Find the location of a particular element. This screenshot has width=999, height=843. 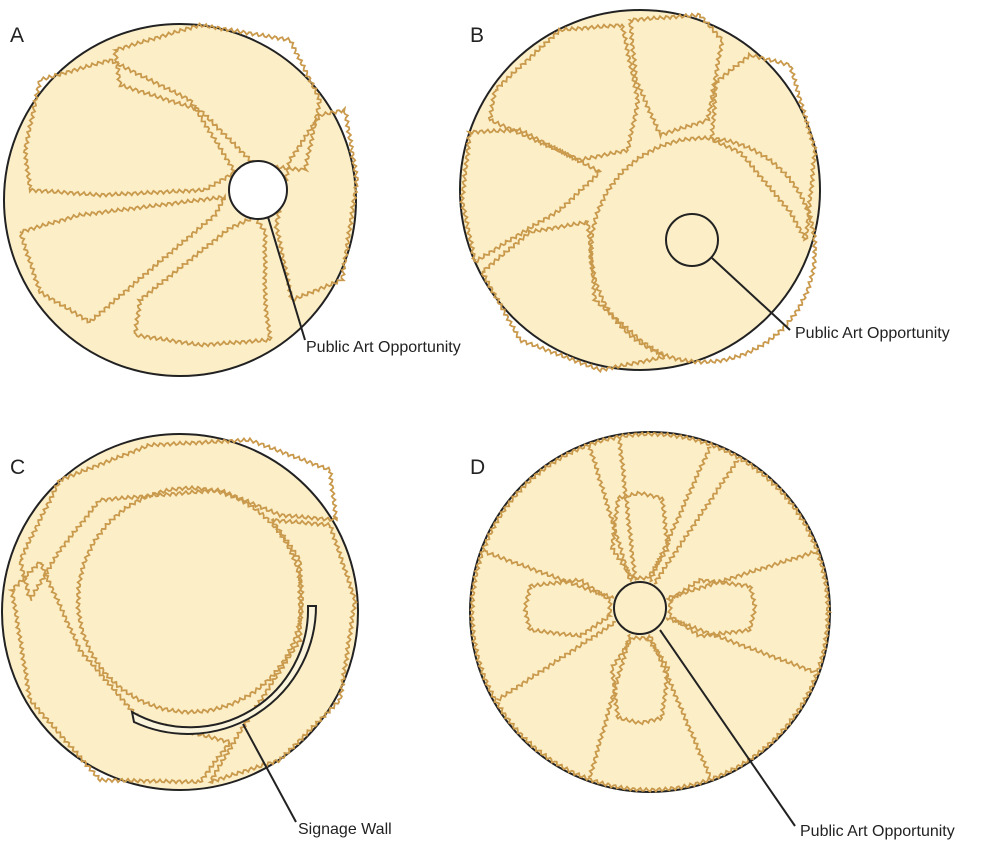

signage-wall is located at coordinates (224, 670).